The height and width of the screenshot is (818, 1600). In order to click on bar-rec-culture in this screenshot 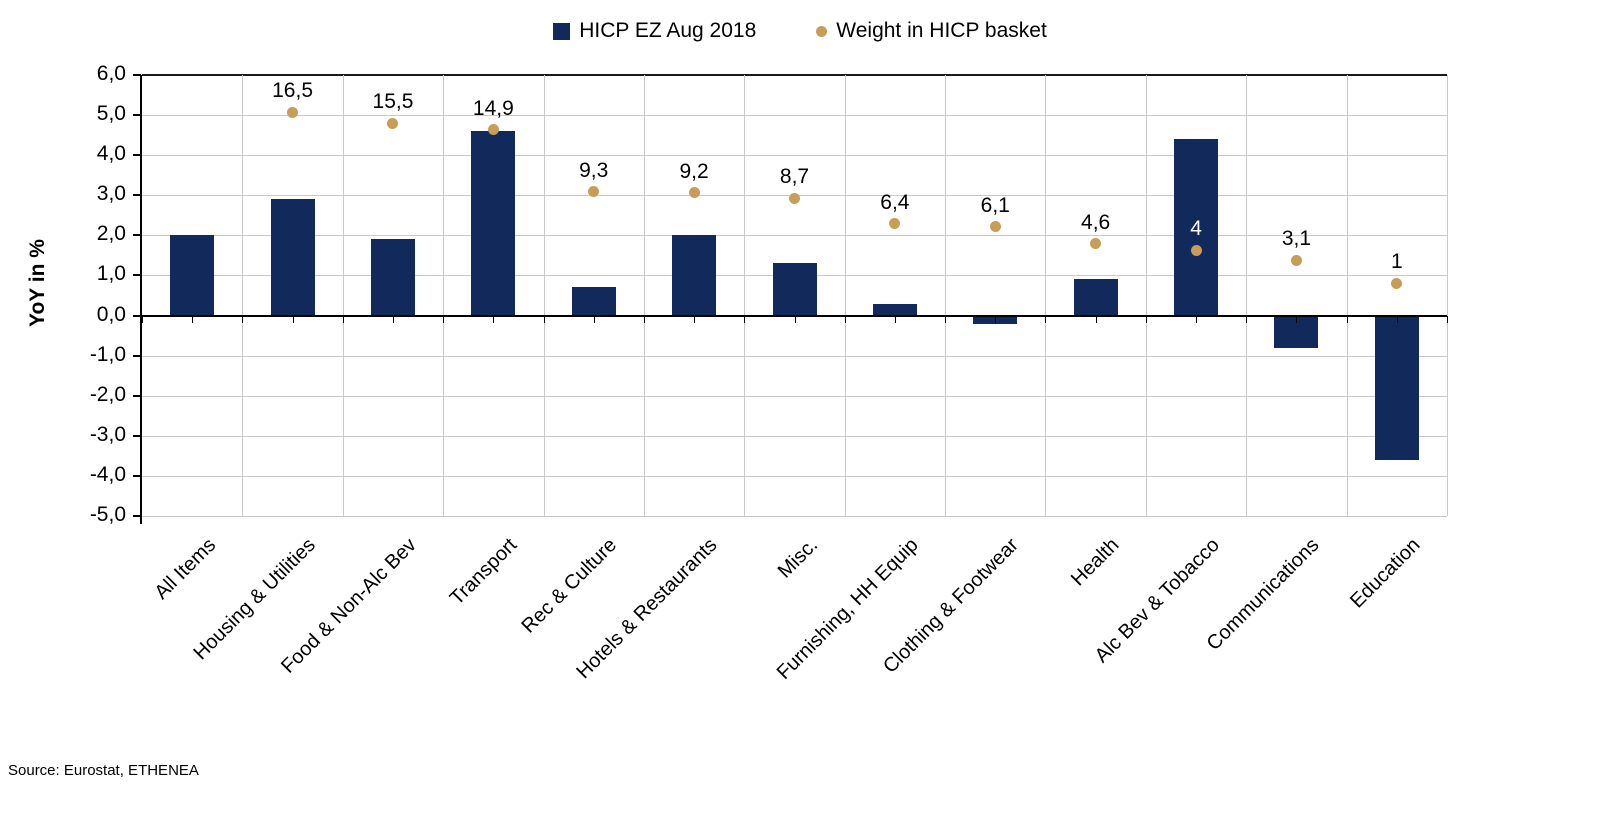, I will do `click(593, 301)`.